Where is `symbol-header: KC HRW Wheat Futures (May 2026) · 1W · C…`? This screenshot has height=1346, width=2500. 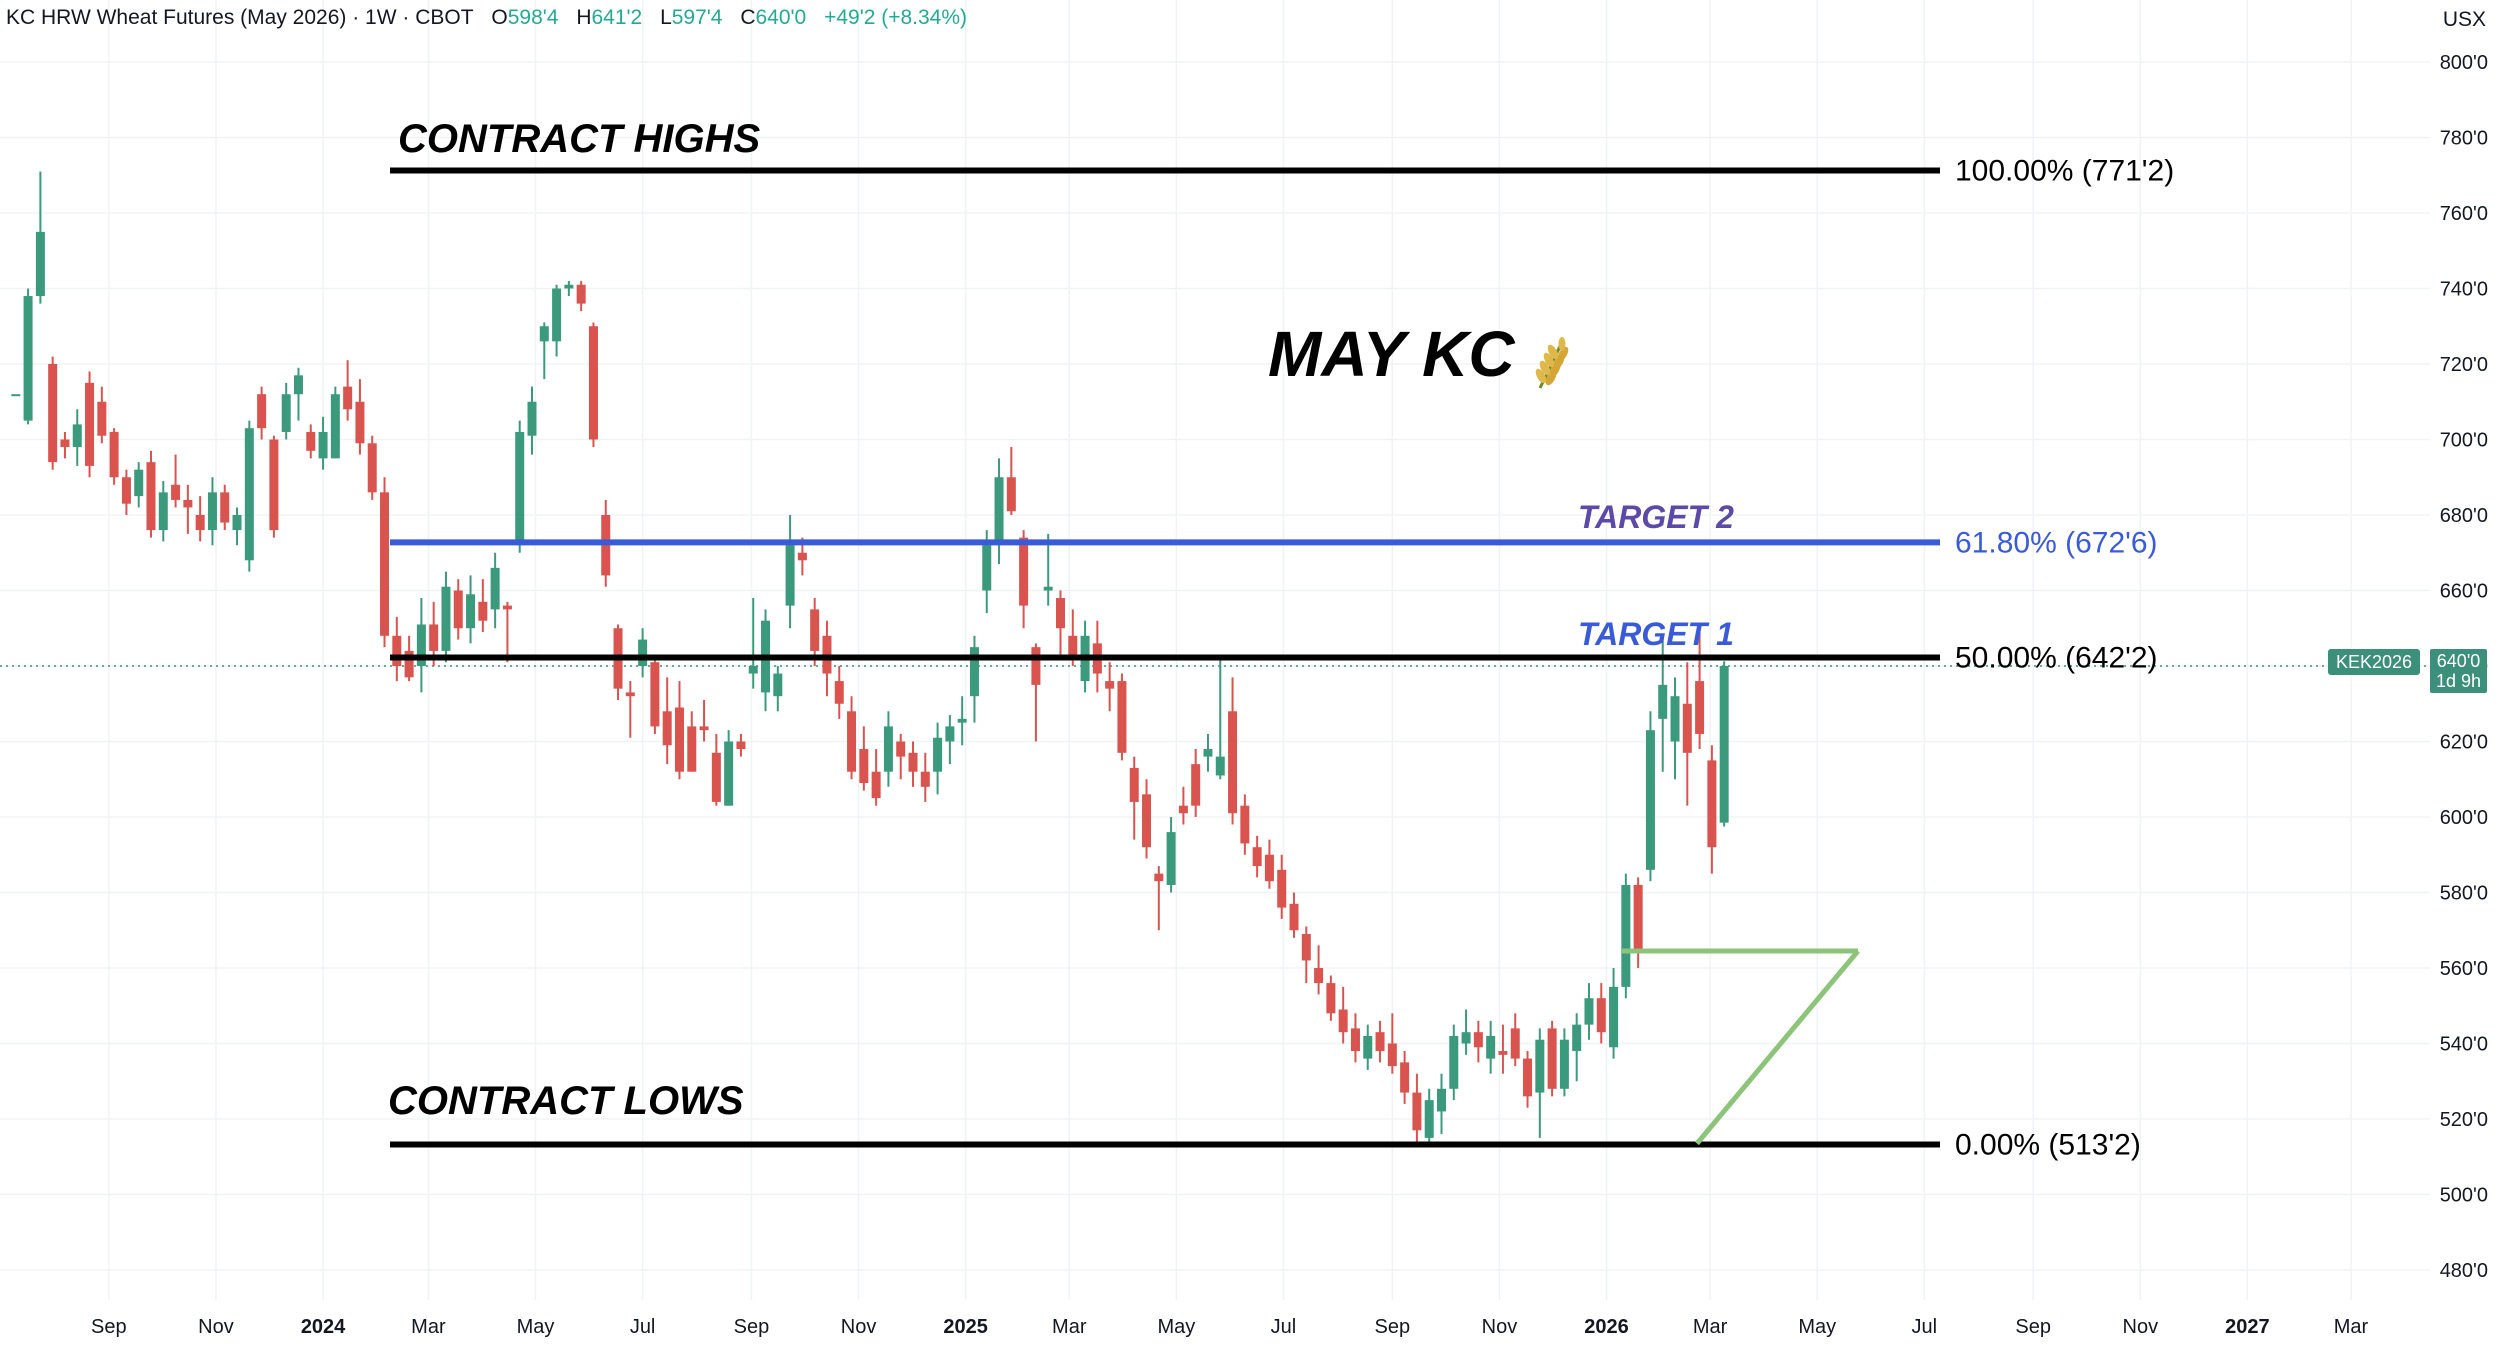
symbol-header: KC HRW Wheat Futures (May 2026) · 1W · C… is located at coordinates (486, 18).